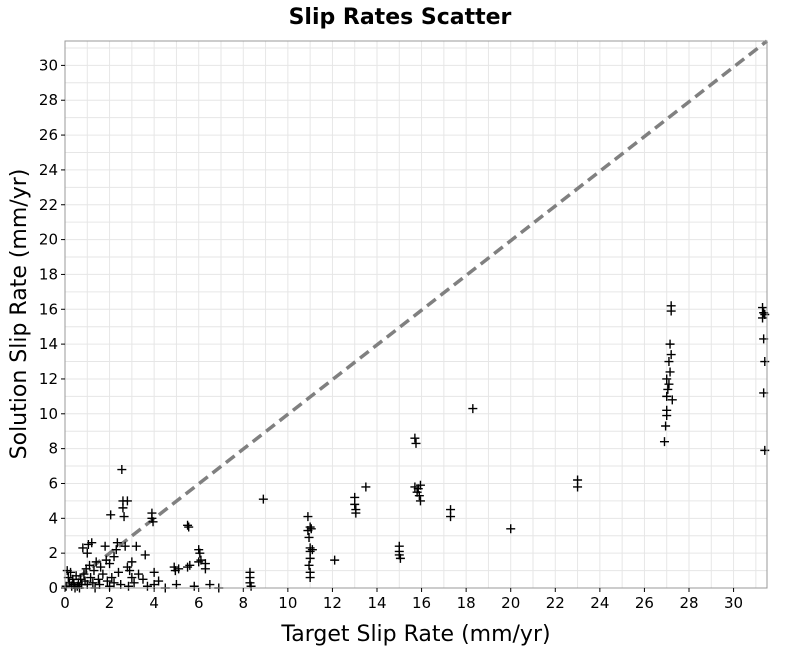  I want to click on x-tick-label: 12, so click(332, 603).